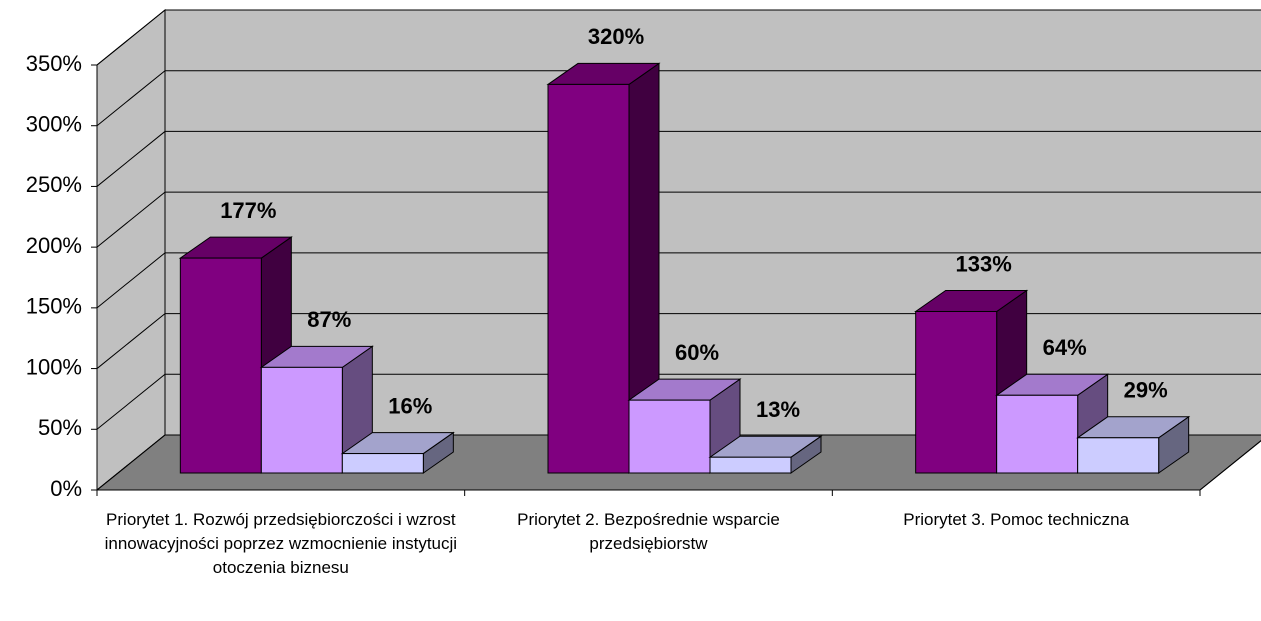 Image resolution: width=1261 pixels, height=621 pixels. Describe the element at coordinates (778, 409) in the screenshot. I see `value-label: 13%` at that location.